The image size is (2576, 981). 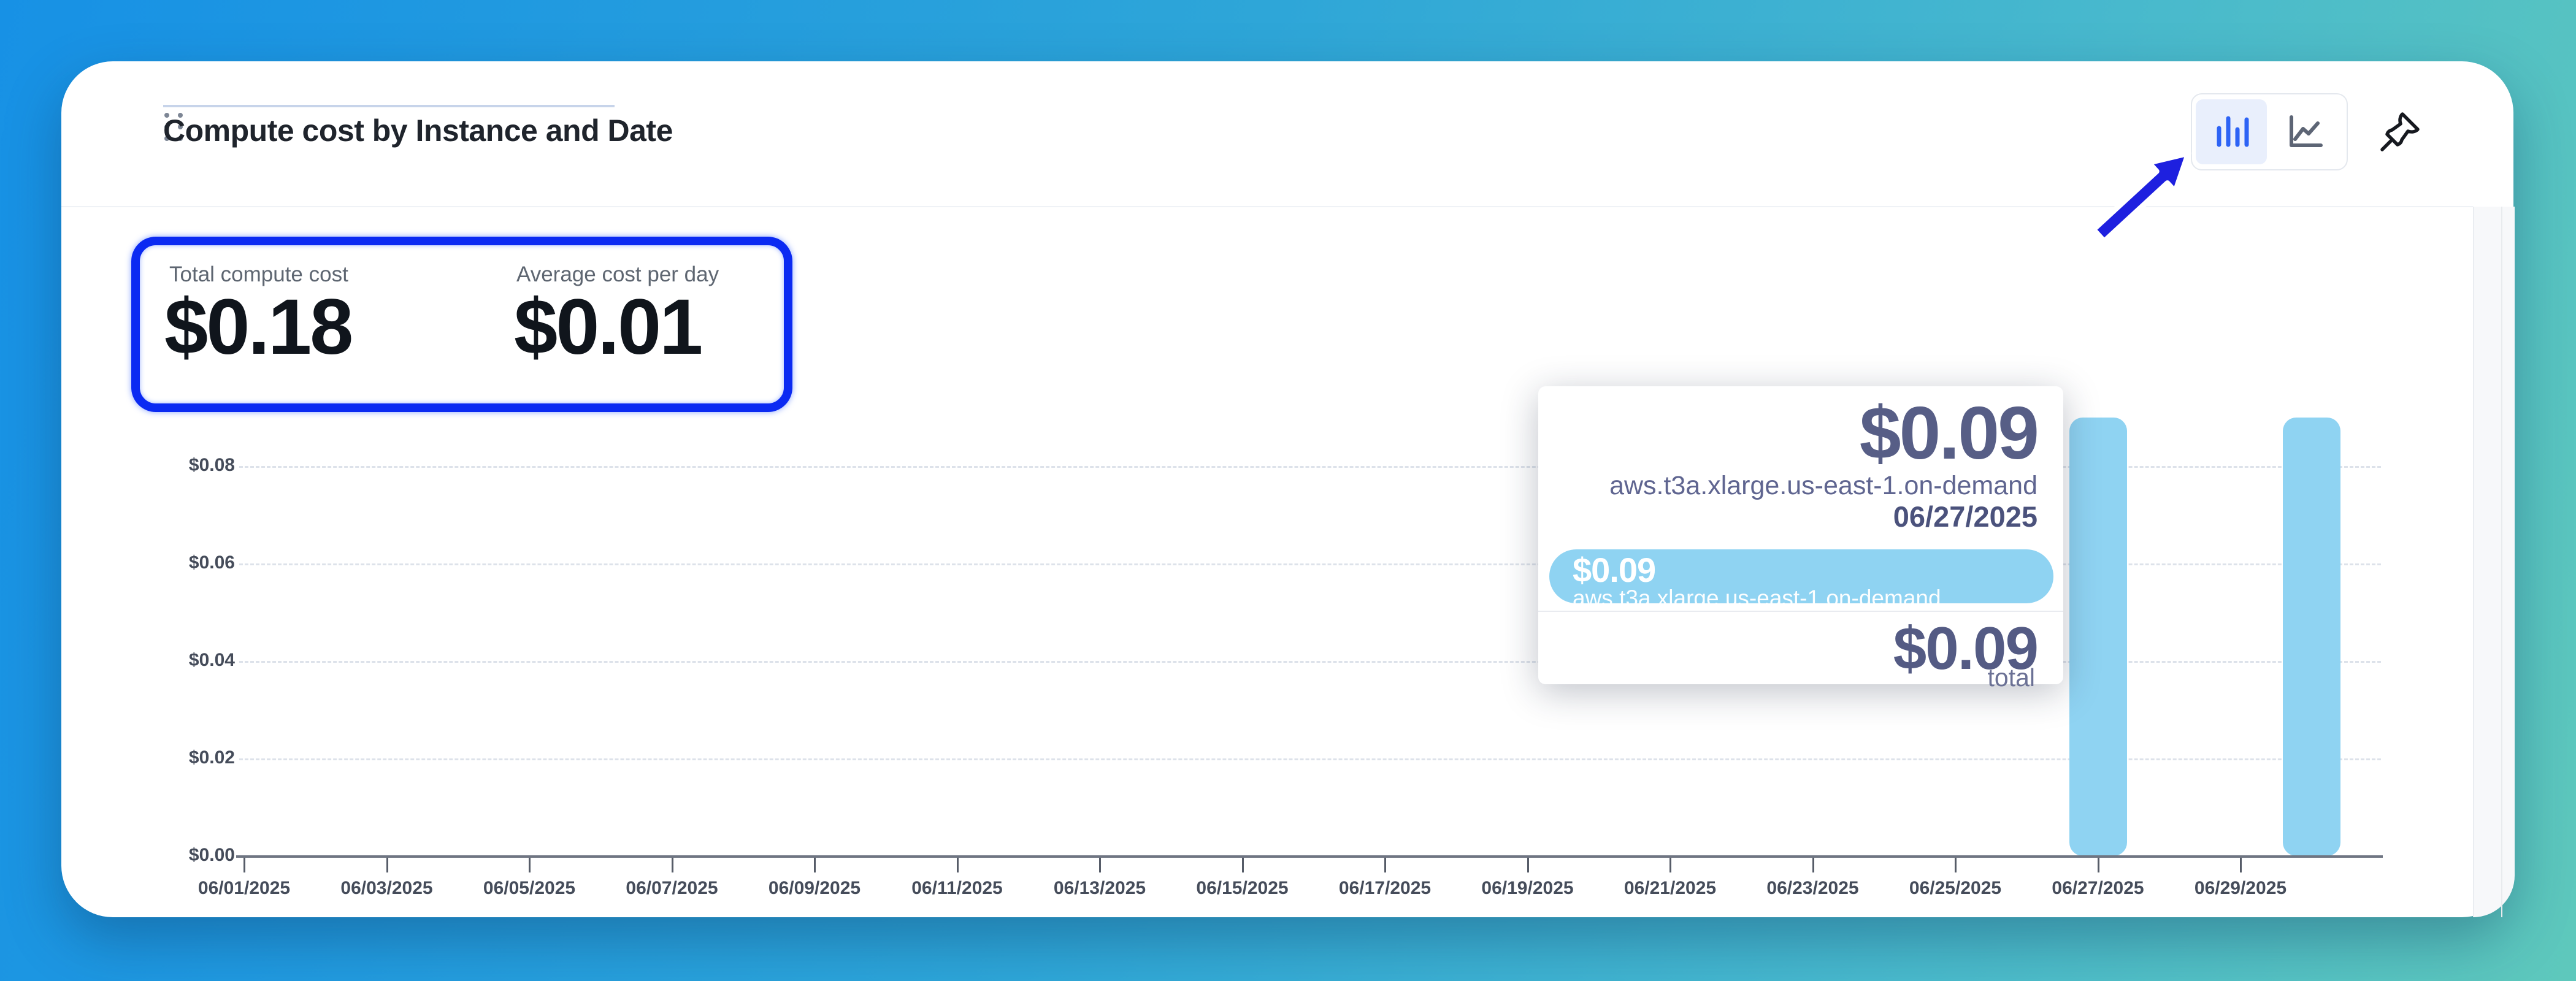 What do you see at coordinates (2011, 677) in the screenshot?
I see `tooltip-total-label: total` at bounding box center [2011, 677].